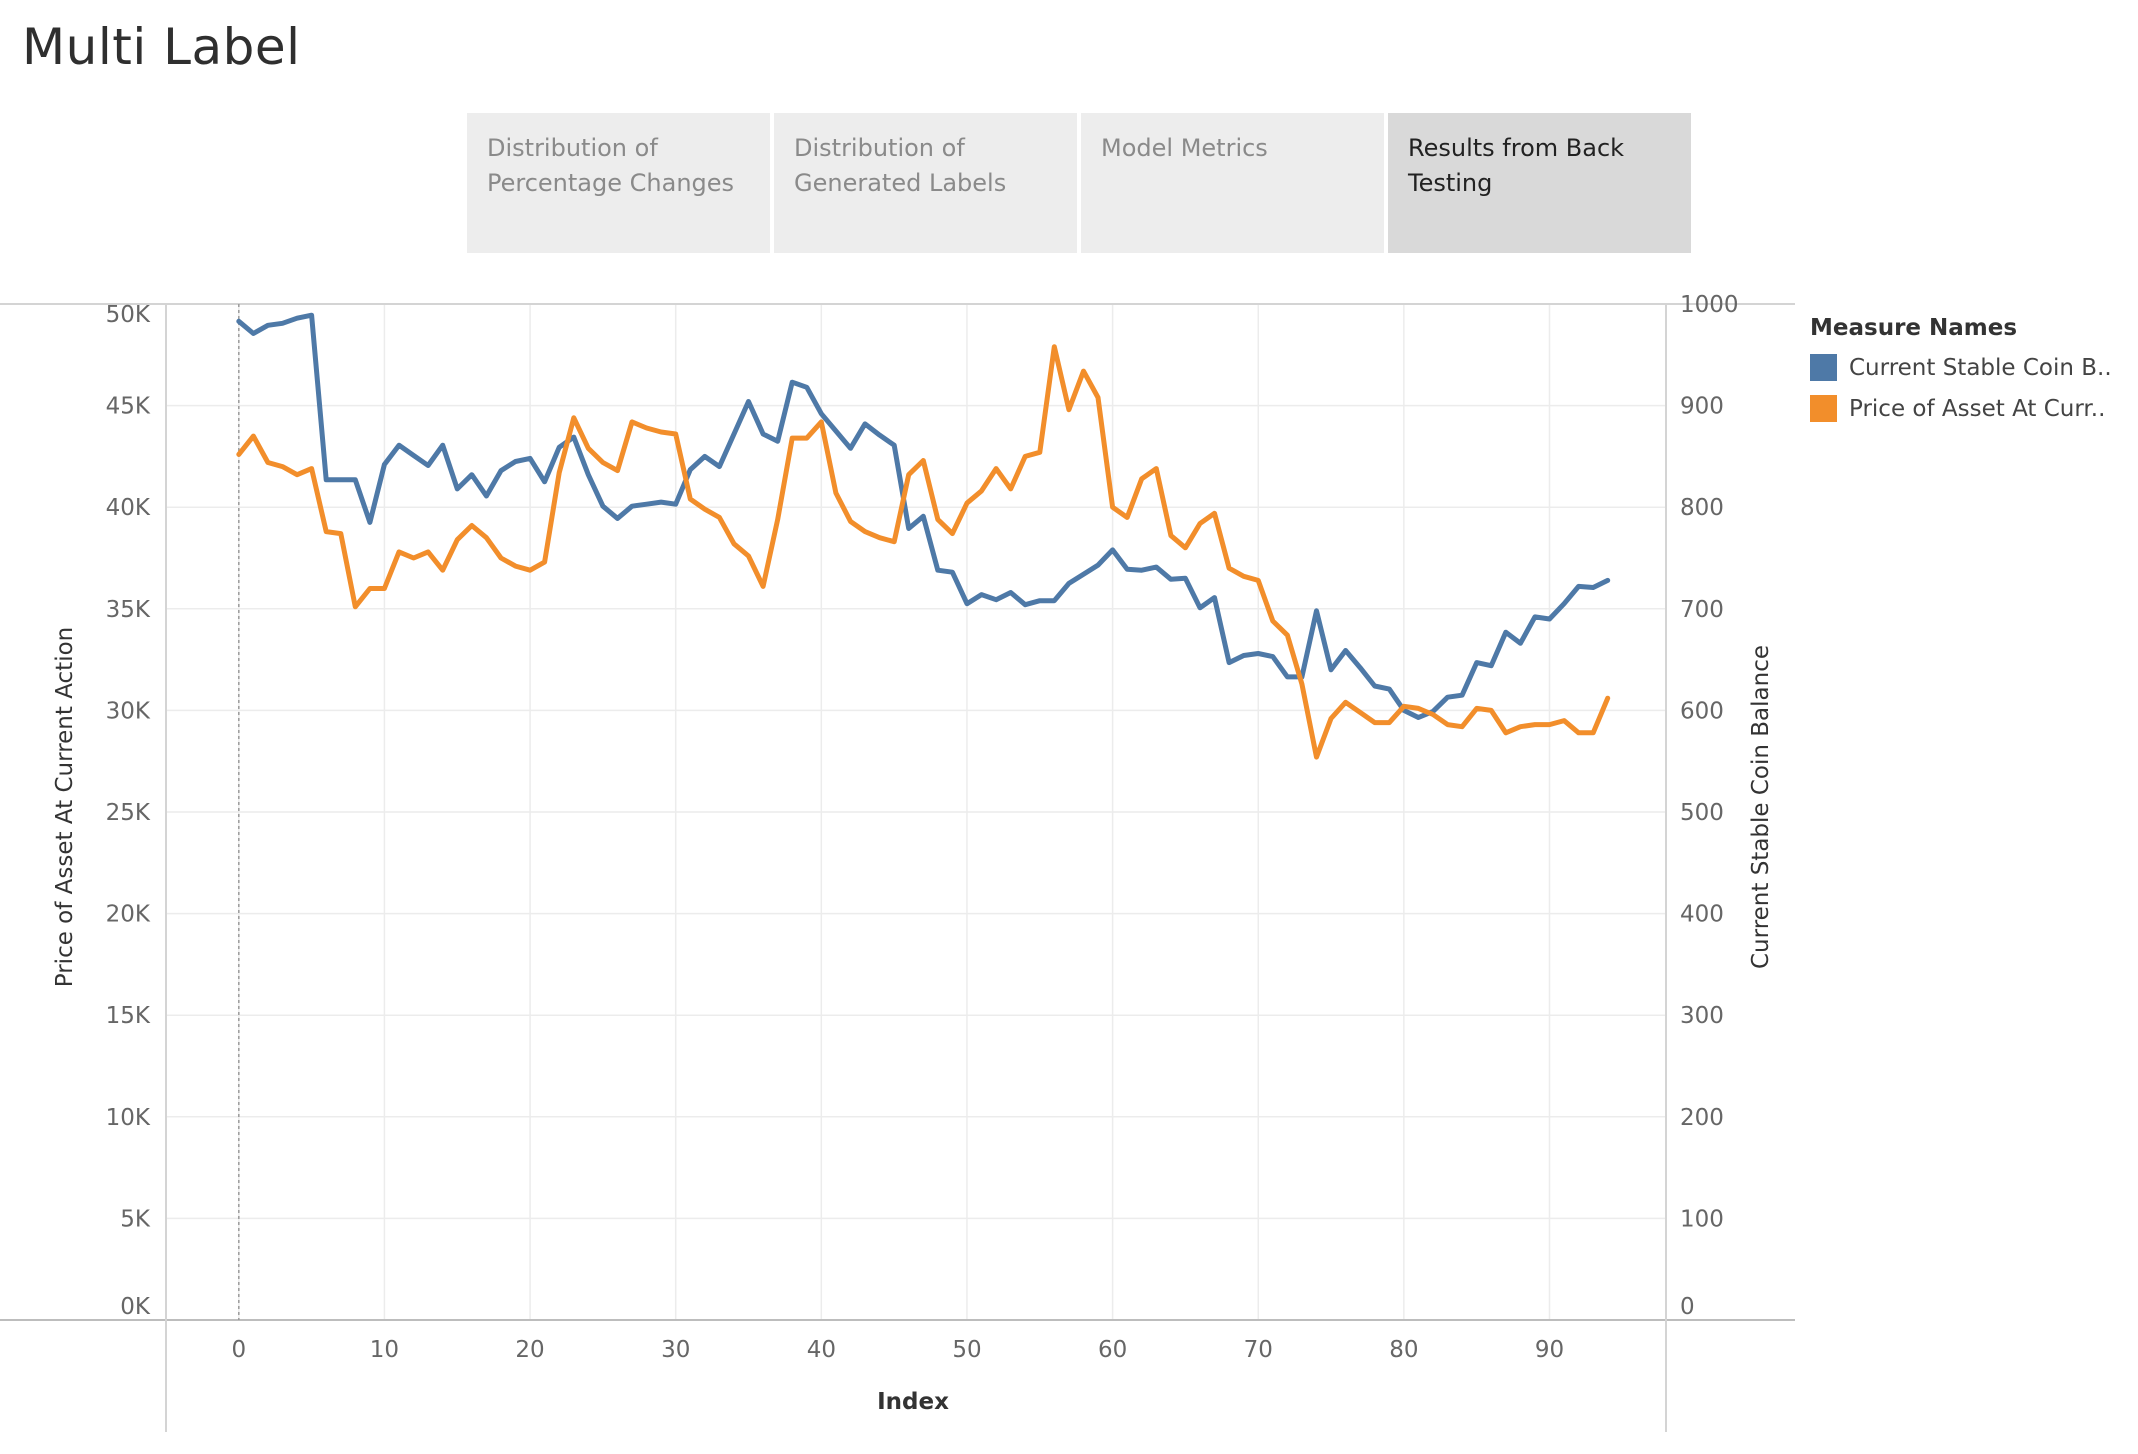 The width and height of the screenshot is (2138, 1454). I want to click on left-tick-label: 25K, so click(128, 813).